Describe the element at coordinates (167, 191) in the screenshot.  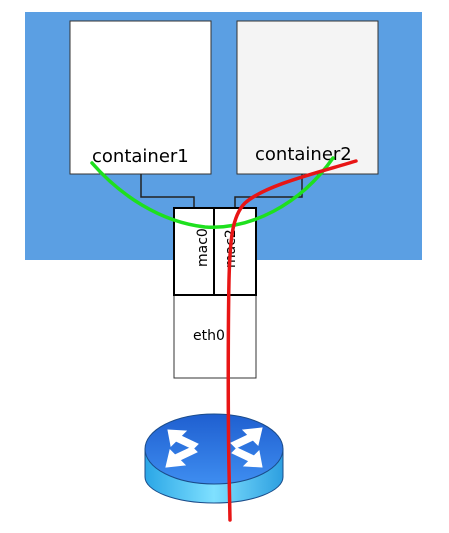
I see `container1-link` at that location.